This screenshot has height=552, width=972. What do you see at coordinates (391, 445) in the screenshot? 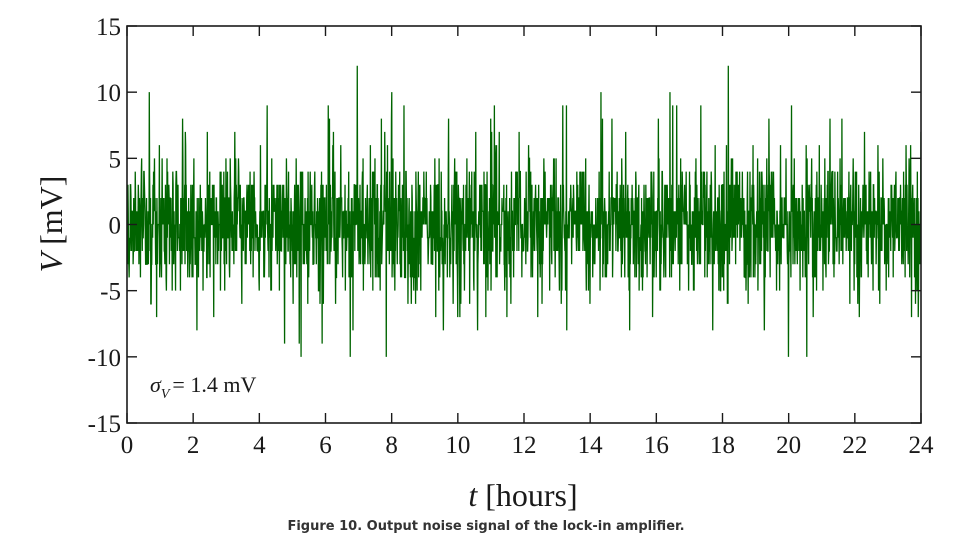
I see `x-tick-label: 8` at bounding box center [391, 445].